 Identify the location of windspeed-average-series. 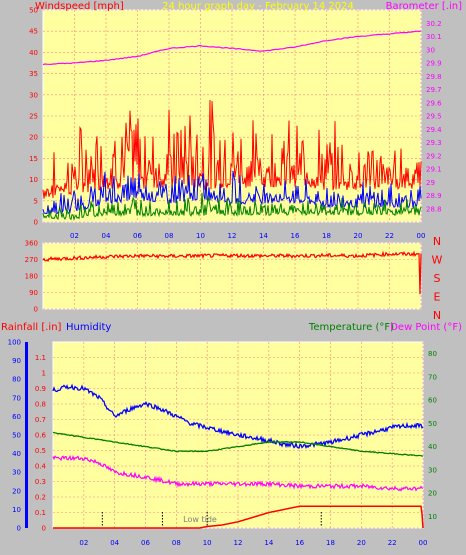
(232, 192).